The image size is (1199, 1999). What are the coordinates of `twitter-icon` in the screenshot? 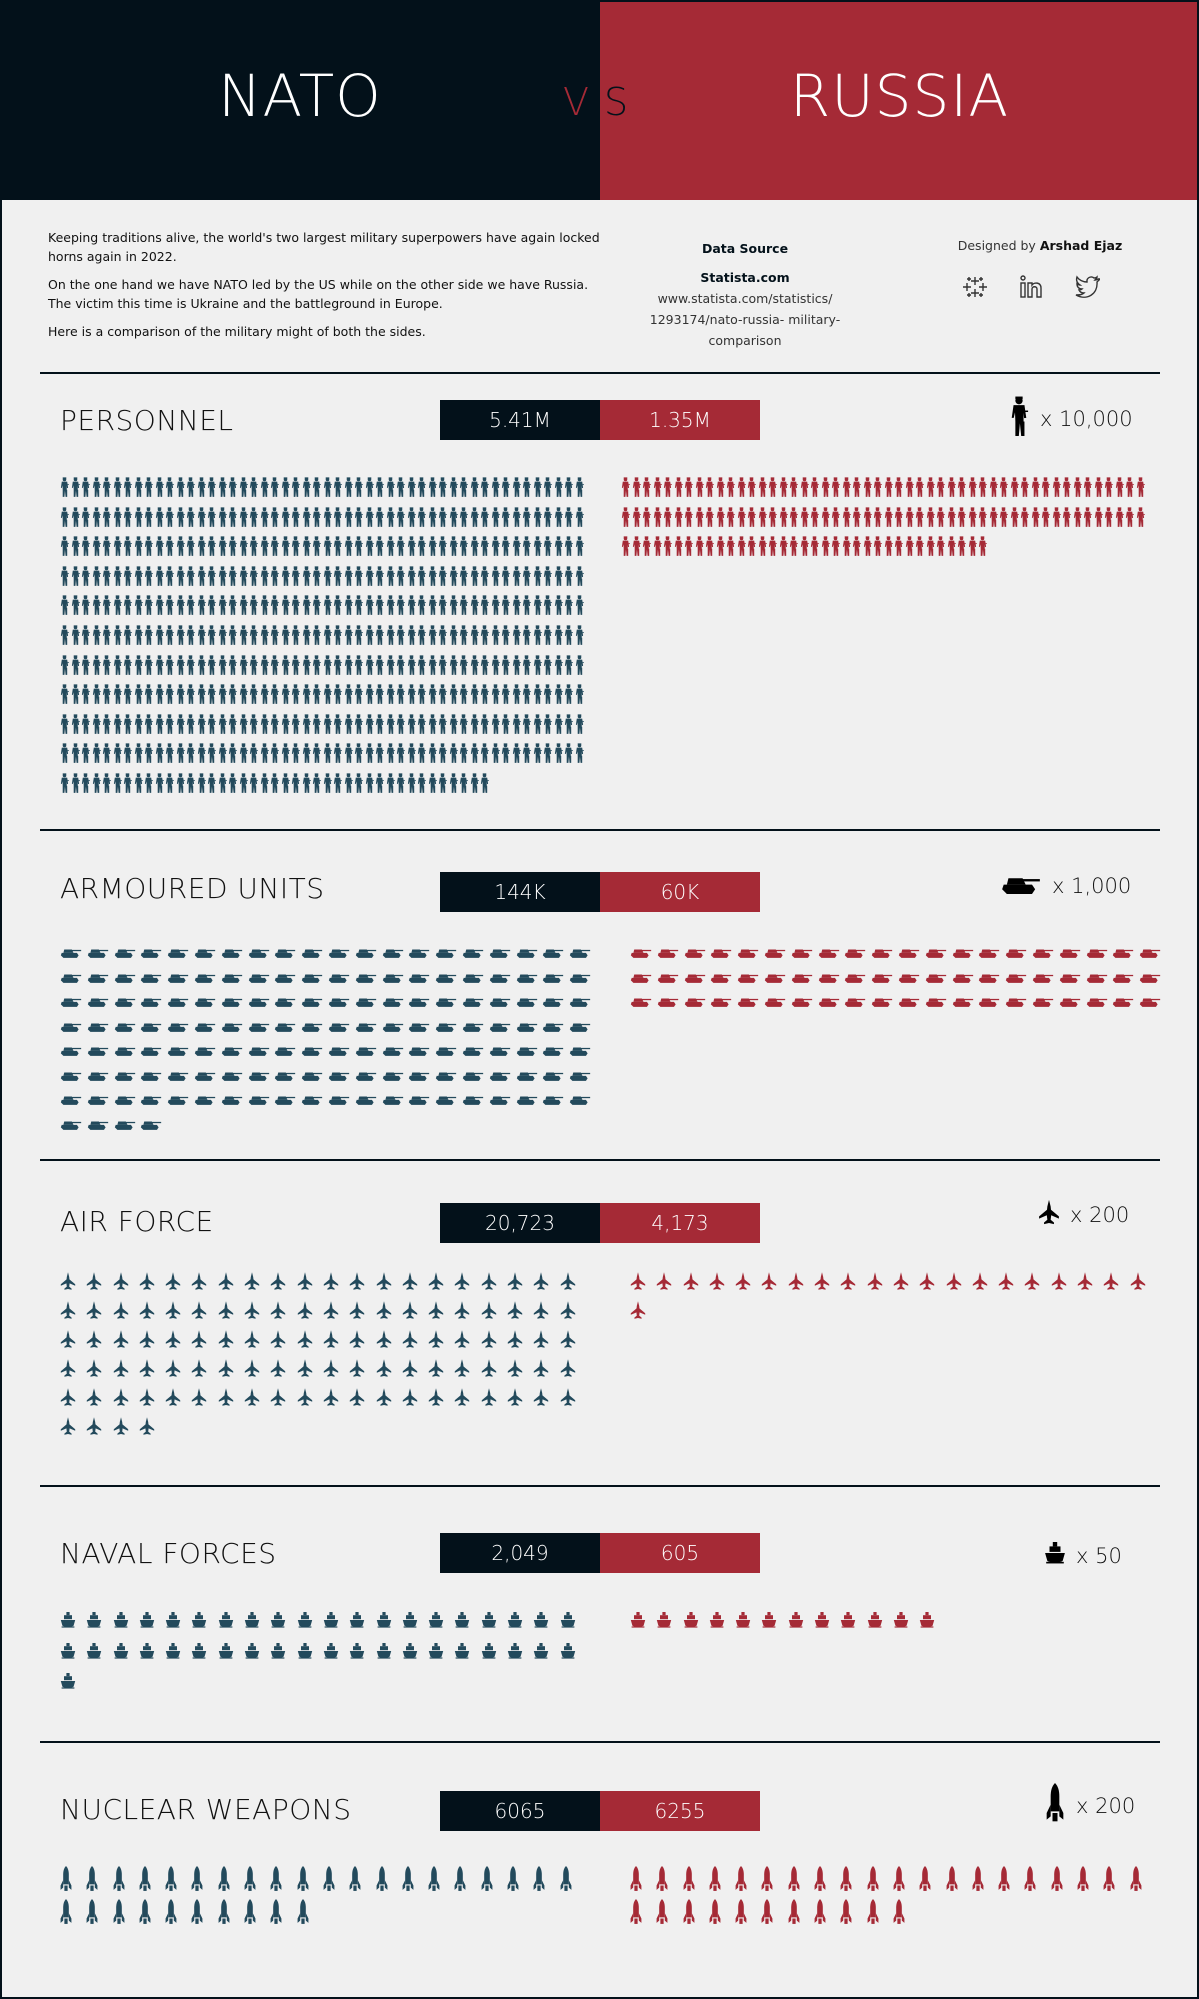 It's located at (1088, 287).